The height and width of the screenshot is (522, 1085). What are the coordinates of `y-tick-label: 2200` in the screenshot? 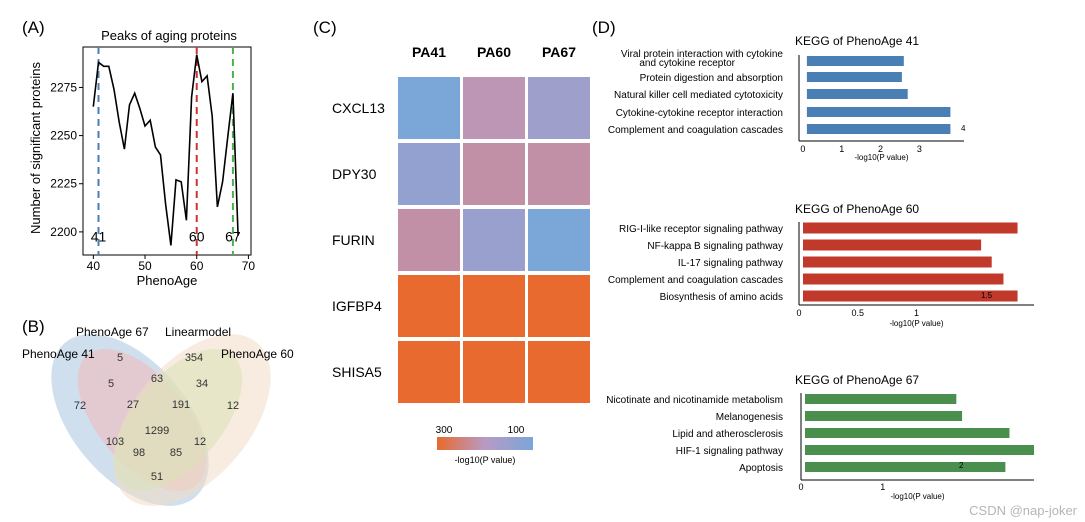 It's located at (63, 232).